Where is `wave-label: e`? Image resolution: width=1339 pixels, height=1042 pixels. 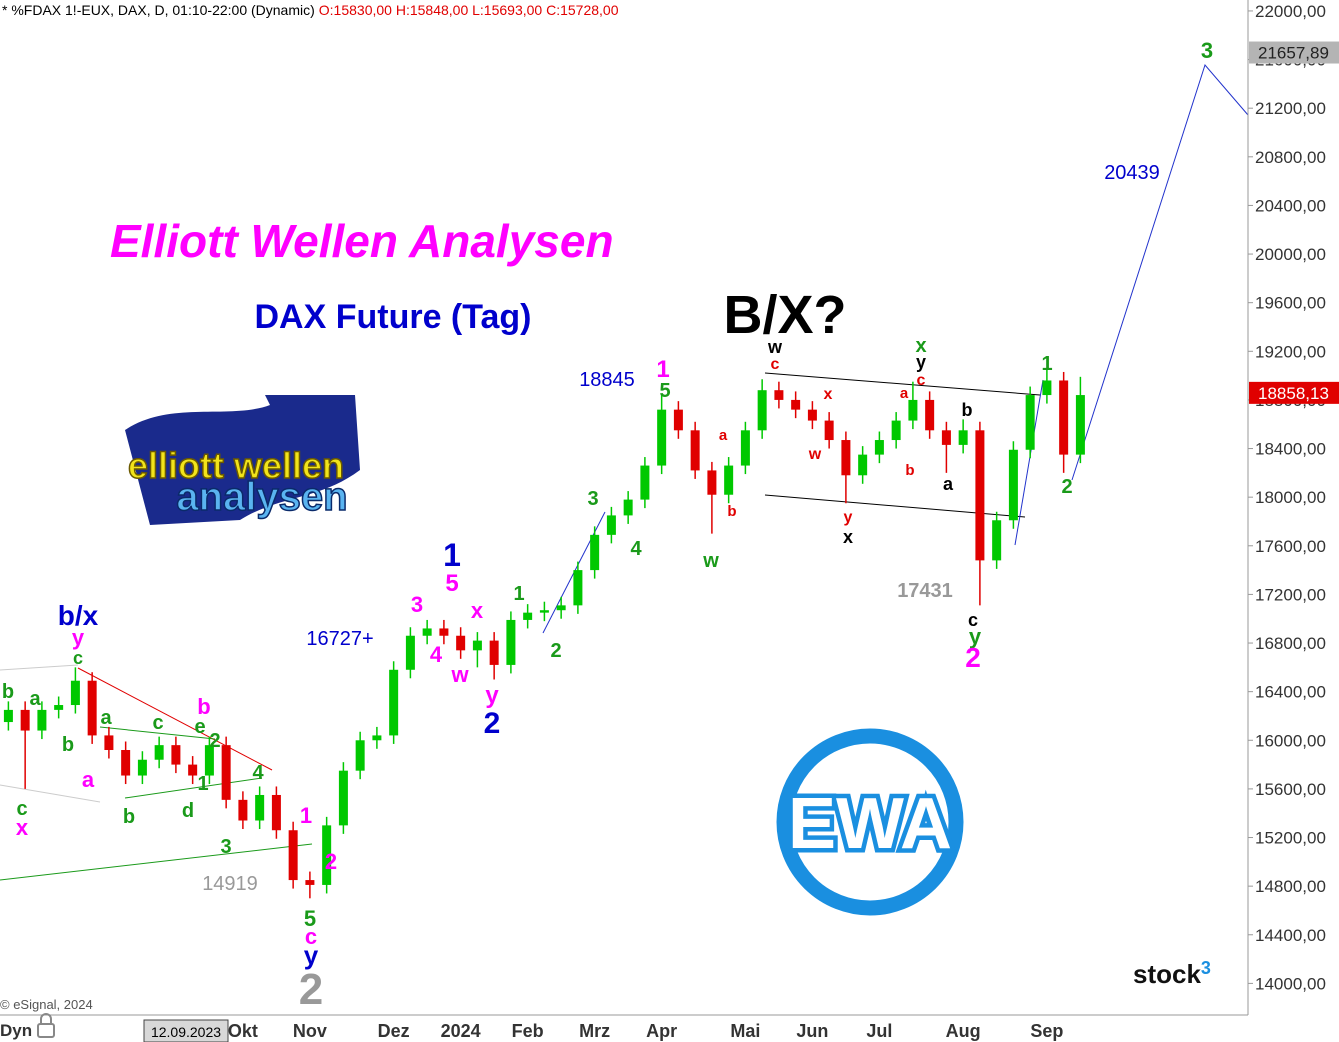 wave-label: e is located at coordinates (199, 727).